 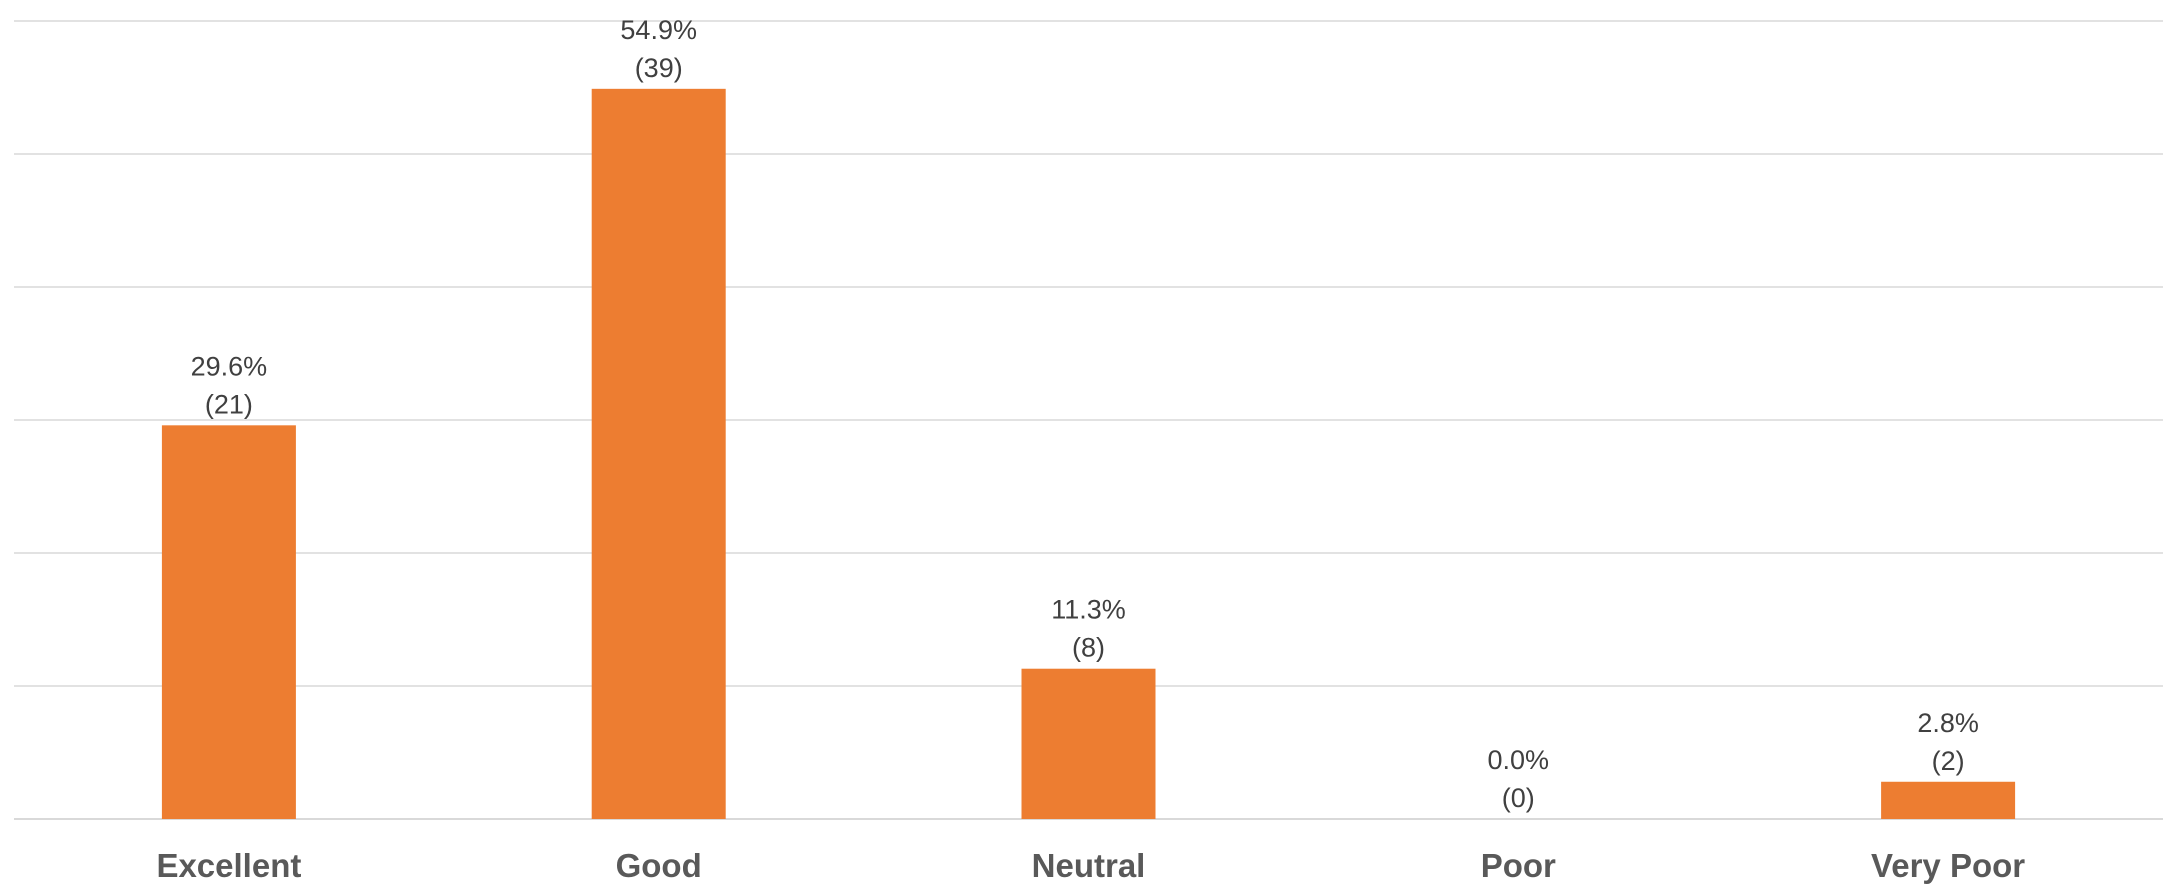 What do you see at coordinates (1088, 610) in the screenshot?
I see `data-label-percent: 11.3%` at bounding box center [1088, 610].